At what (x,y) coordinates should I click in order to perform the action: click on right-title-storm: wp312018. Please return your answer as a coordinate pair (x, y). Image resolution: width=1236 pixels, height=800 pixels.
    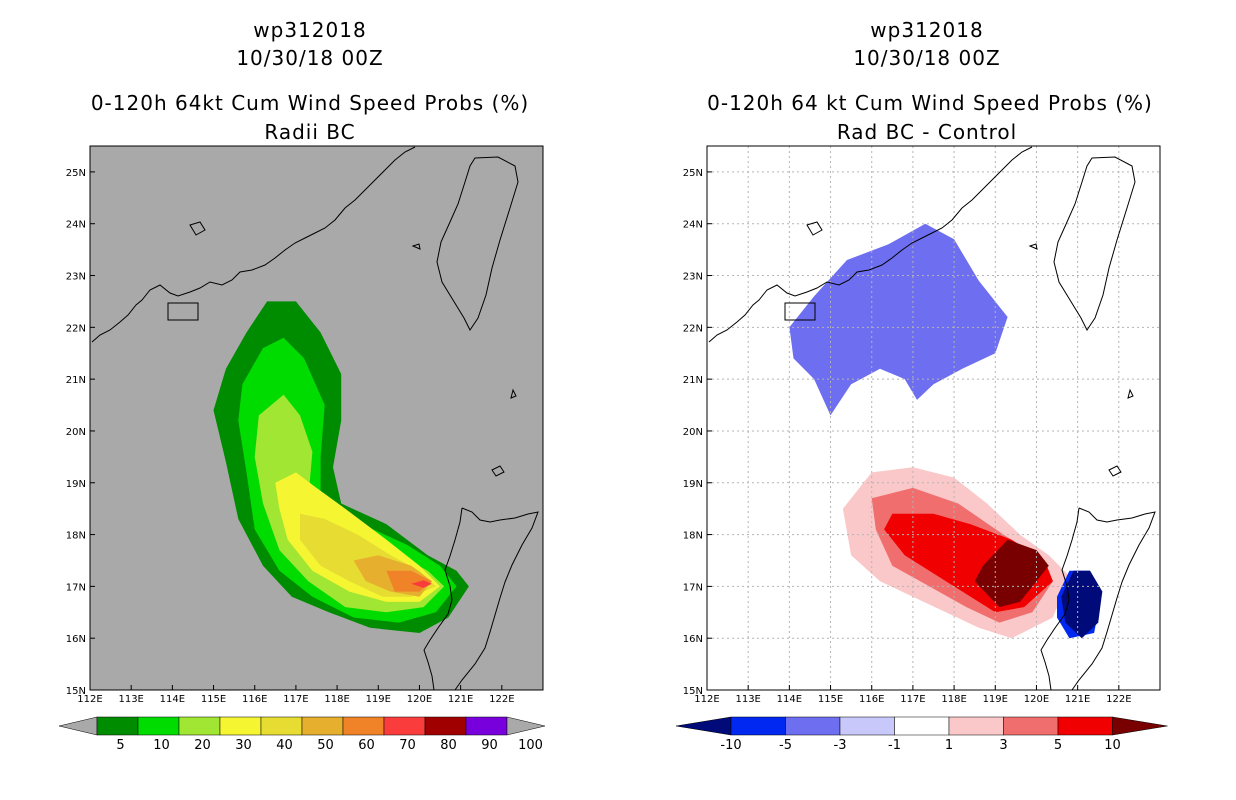
    Looking at the image, I should click on (927, 30).